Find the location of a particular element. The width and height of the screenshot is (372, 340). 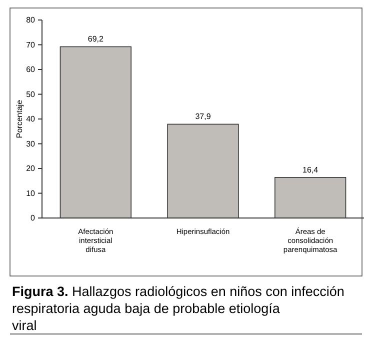

y-tick-label: 50 is located at coordinates (31, 94).